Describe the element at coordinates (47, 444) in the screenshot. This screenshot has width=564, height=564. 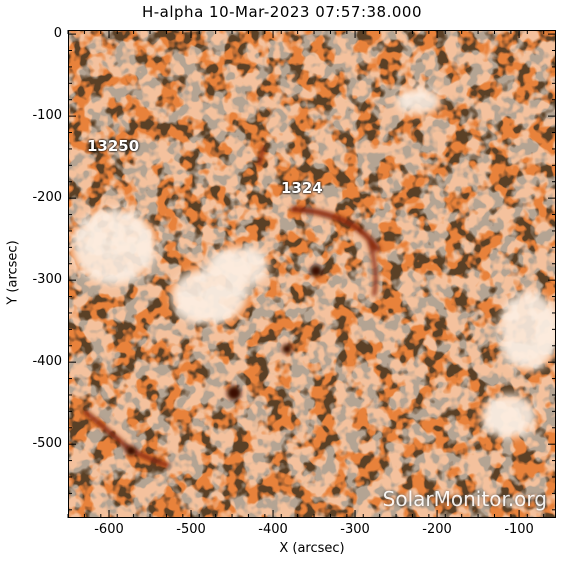
I see `y-tick-label: -500` at that location.